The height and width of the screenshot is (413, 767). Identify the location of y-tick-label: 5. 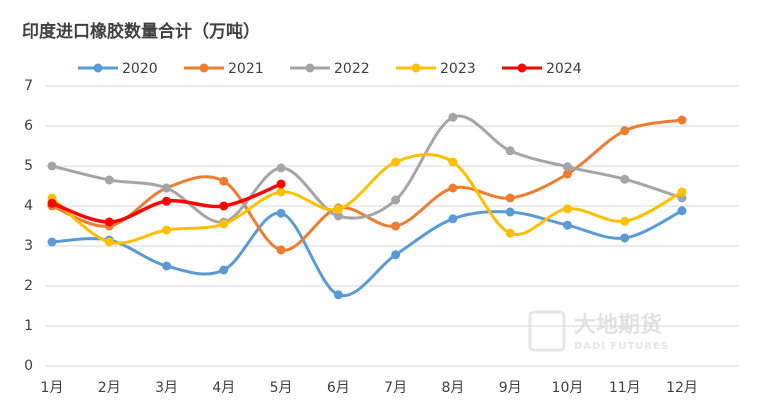
(28, 166).